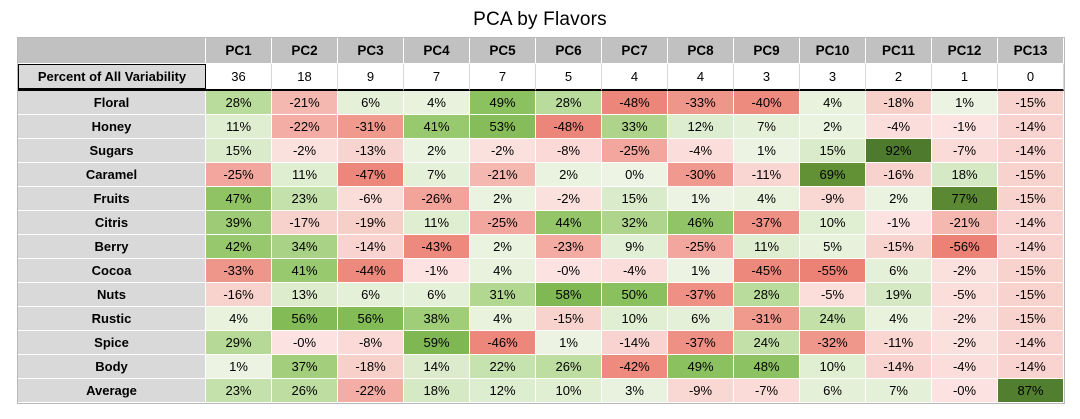 The height and width of the screenshot is (419, 1080). Describe the element at coordinates (833, 271) in the screenshot. I see `value-cell: -55%` at that location.